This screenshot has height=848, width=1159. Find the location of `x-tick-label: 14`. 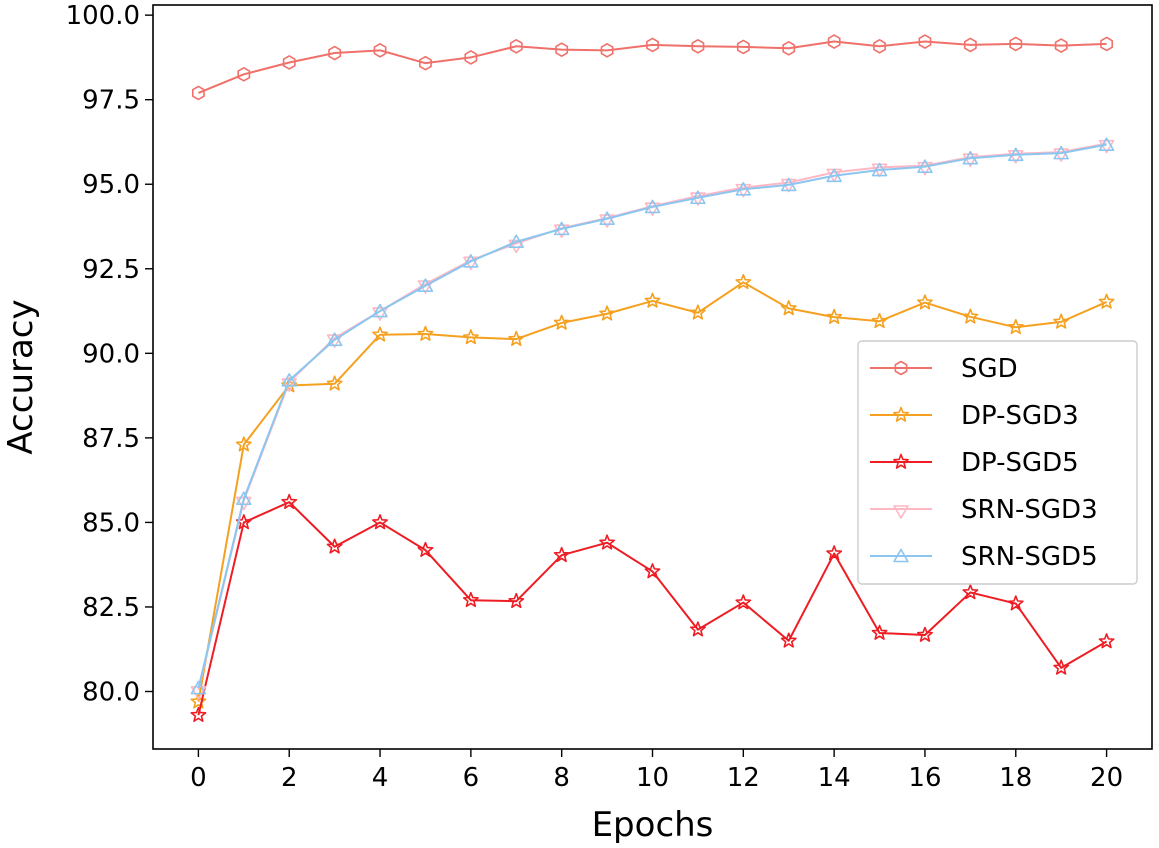

x-tick-label: 14 is located at coordinates (834, 778).